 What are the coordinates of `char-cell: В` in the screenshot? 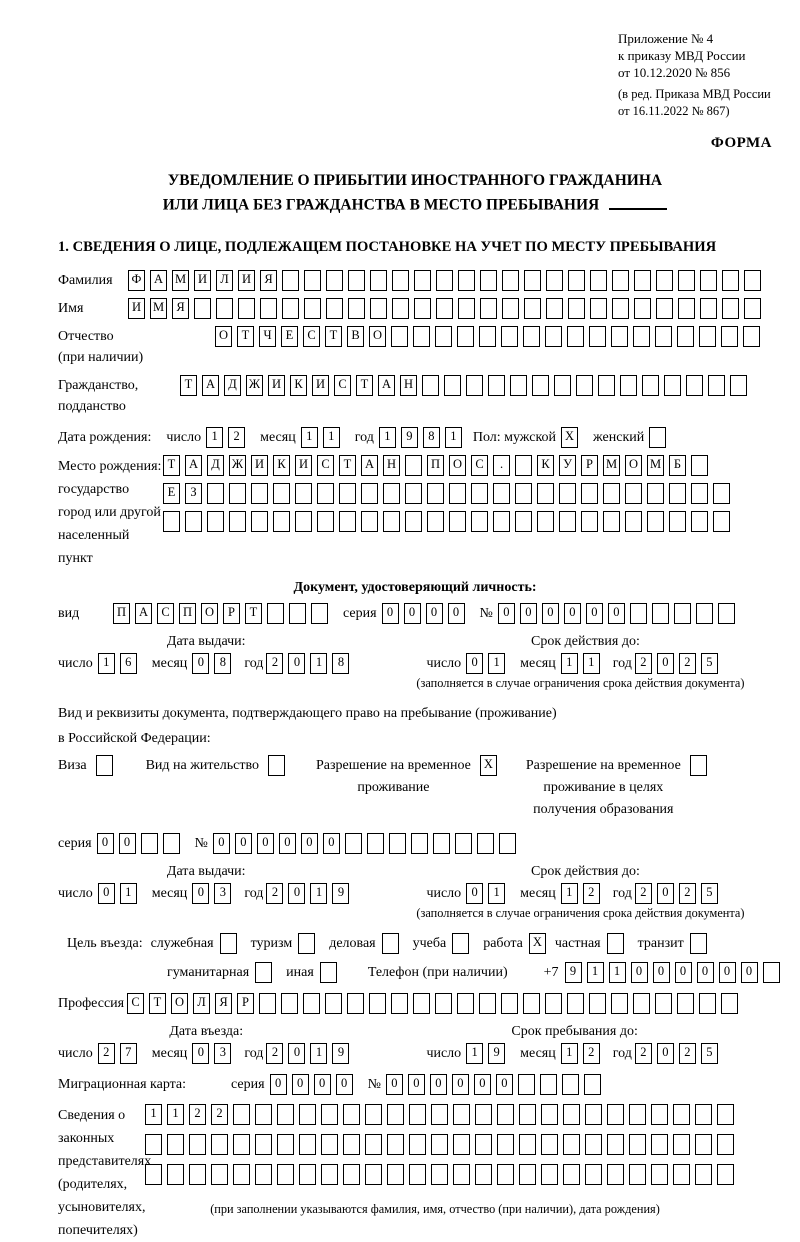 It's located at (355, 336).